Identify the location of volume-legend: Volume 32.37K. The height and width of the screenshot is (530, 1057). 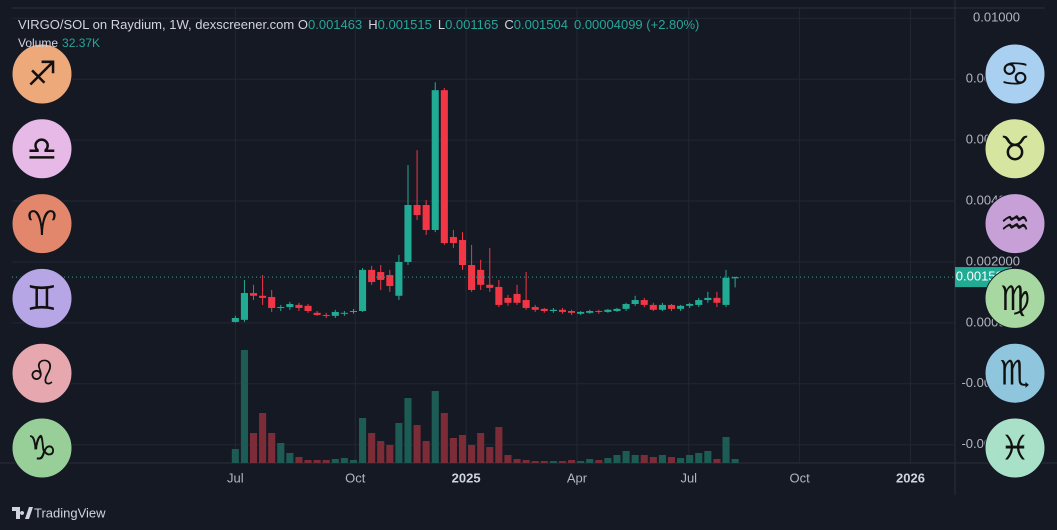
(59, 43).